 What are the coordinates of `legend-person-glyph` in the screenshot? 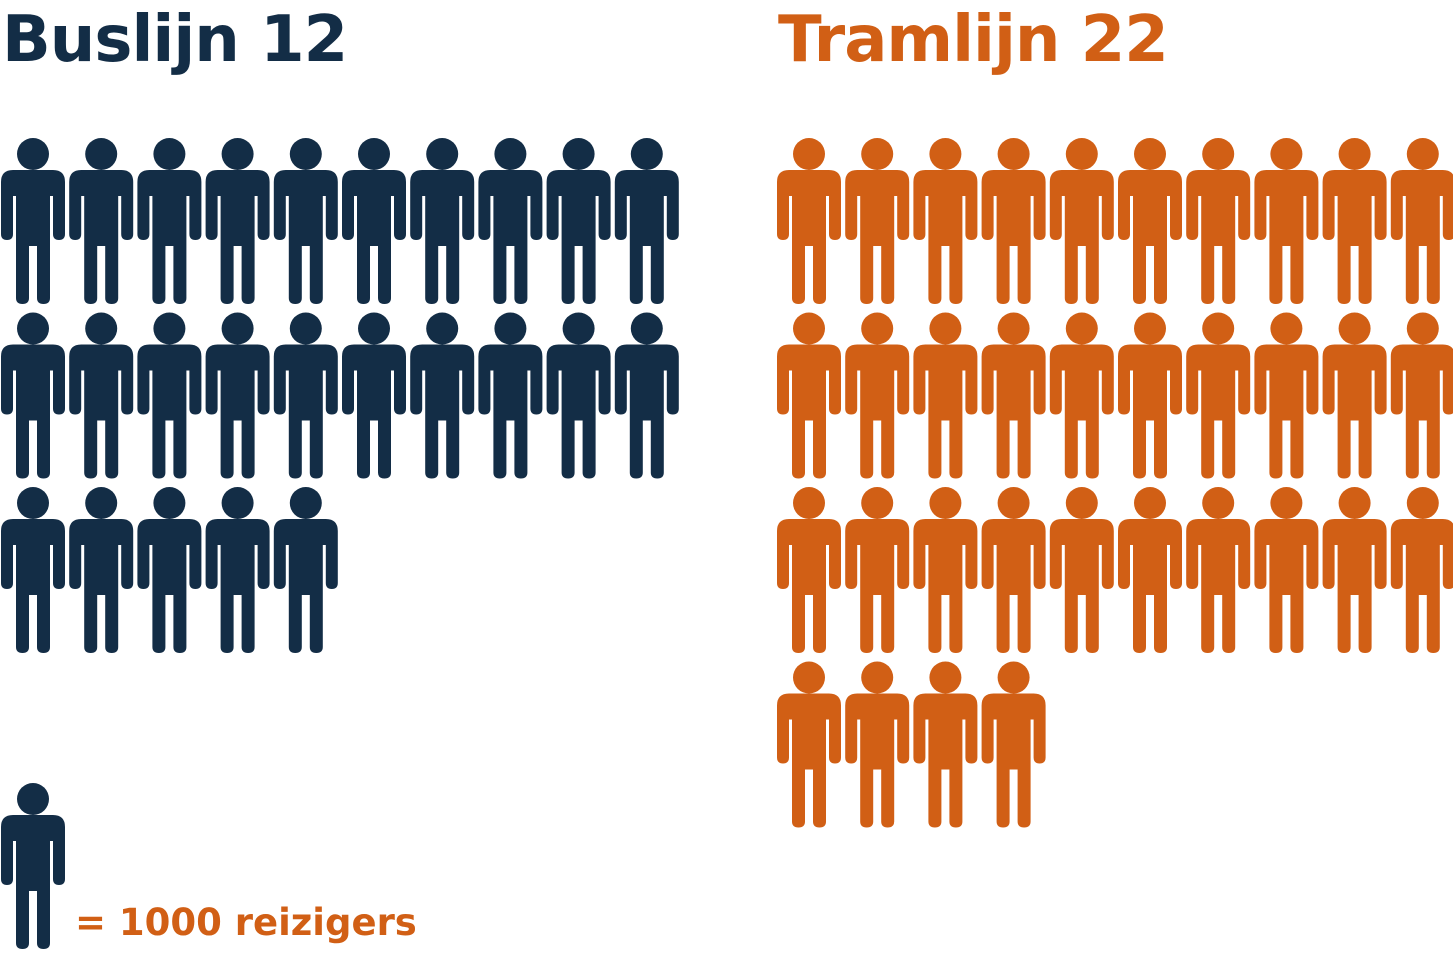 It's located at (33, 866).